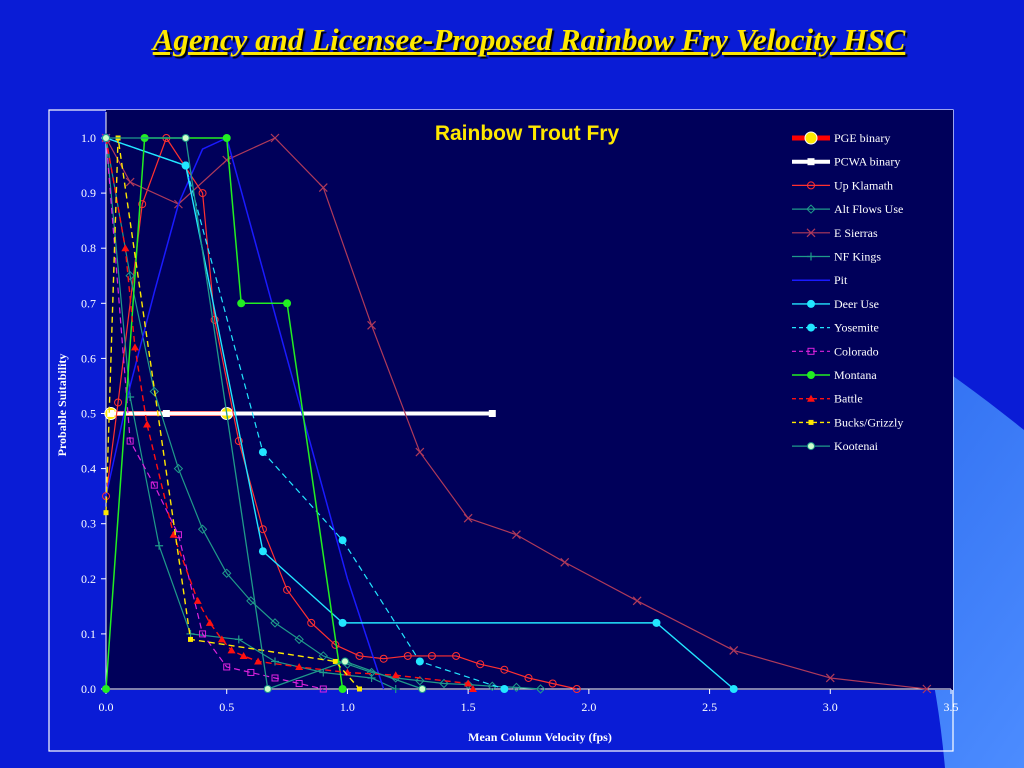 This screenshot has height=768, width=1024. What do you see at coordinates (88, 138) in the screenshot?
I see `y-tick-label: 1.0` at bounding box center [88, 138].